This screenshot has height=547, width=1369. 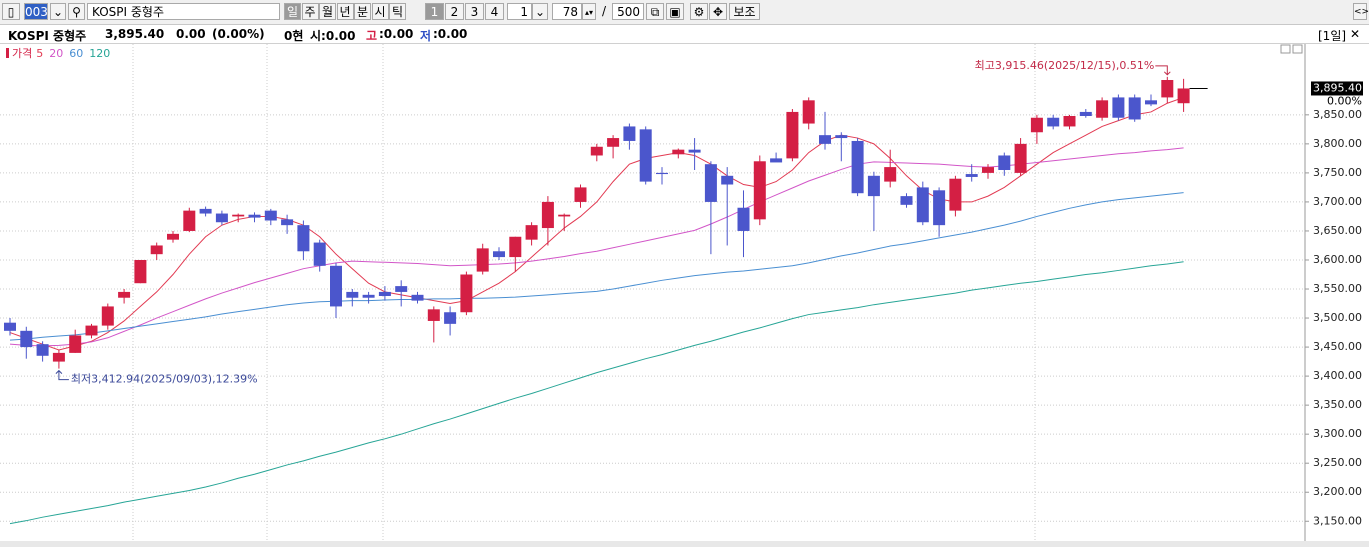 I want to click on y-tick-label: 3,150.00, so click(x=1337, y=520).